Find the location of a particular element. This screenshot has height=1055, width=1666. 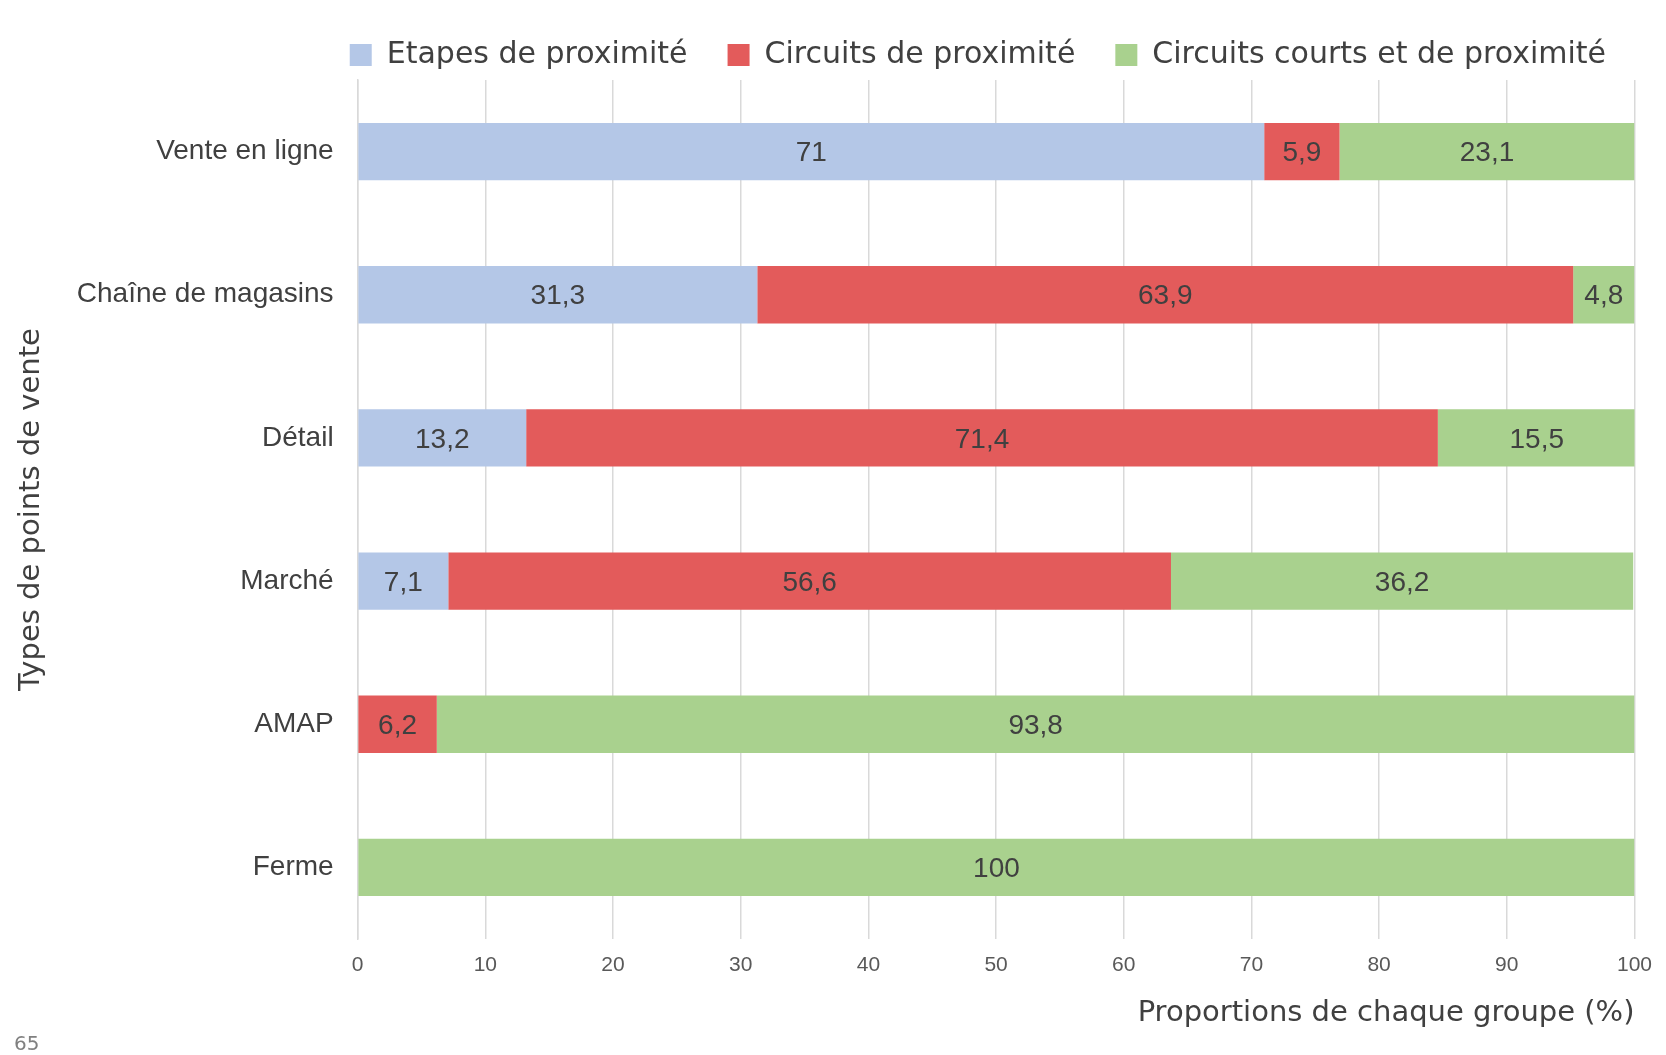

x-tick-label: 100 is located at coordinates (1634, 964).